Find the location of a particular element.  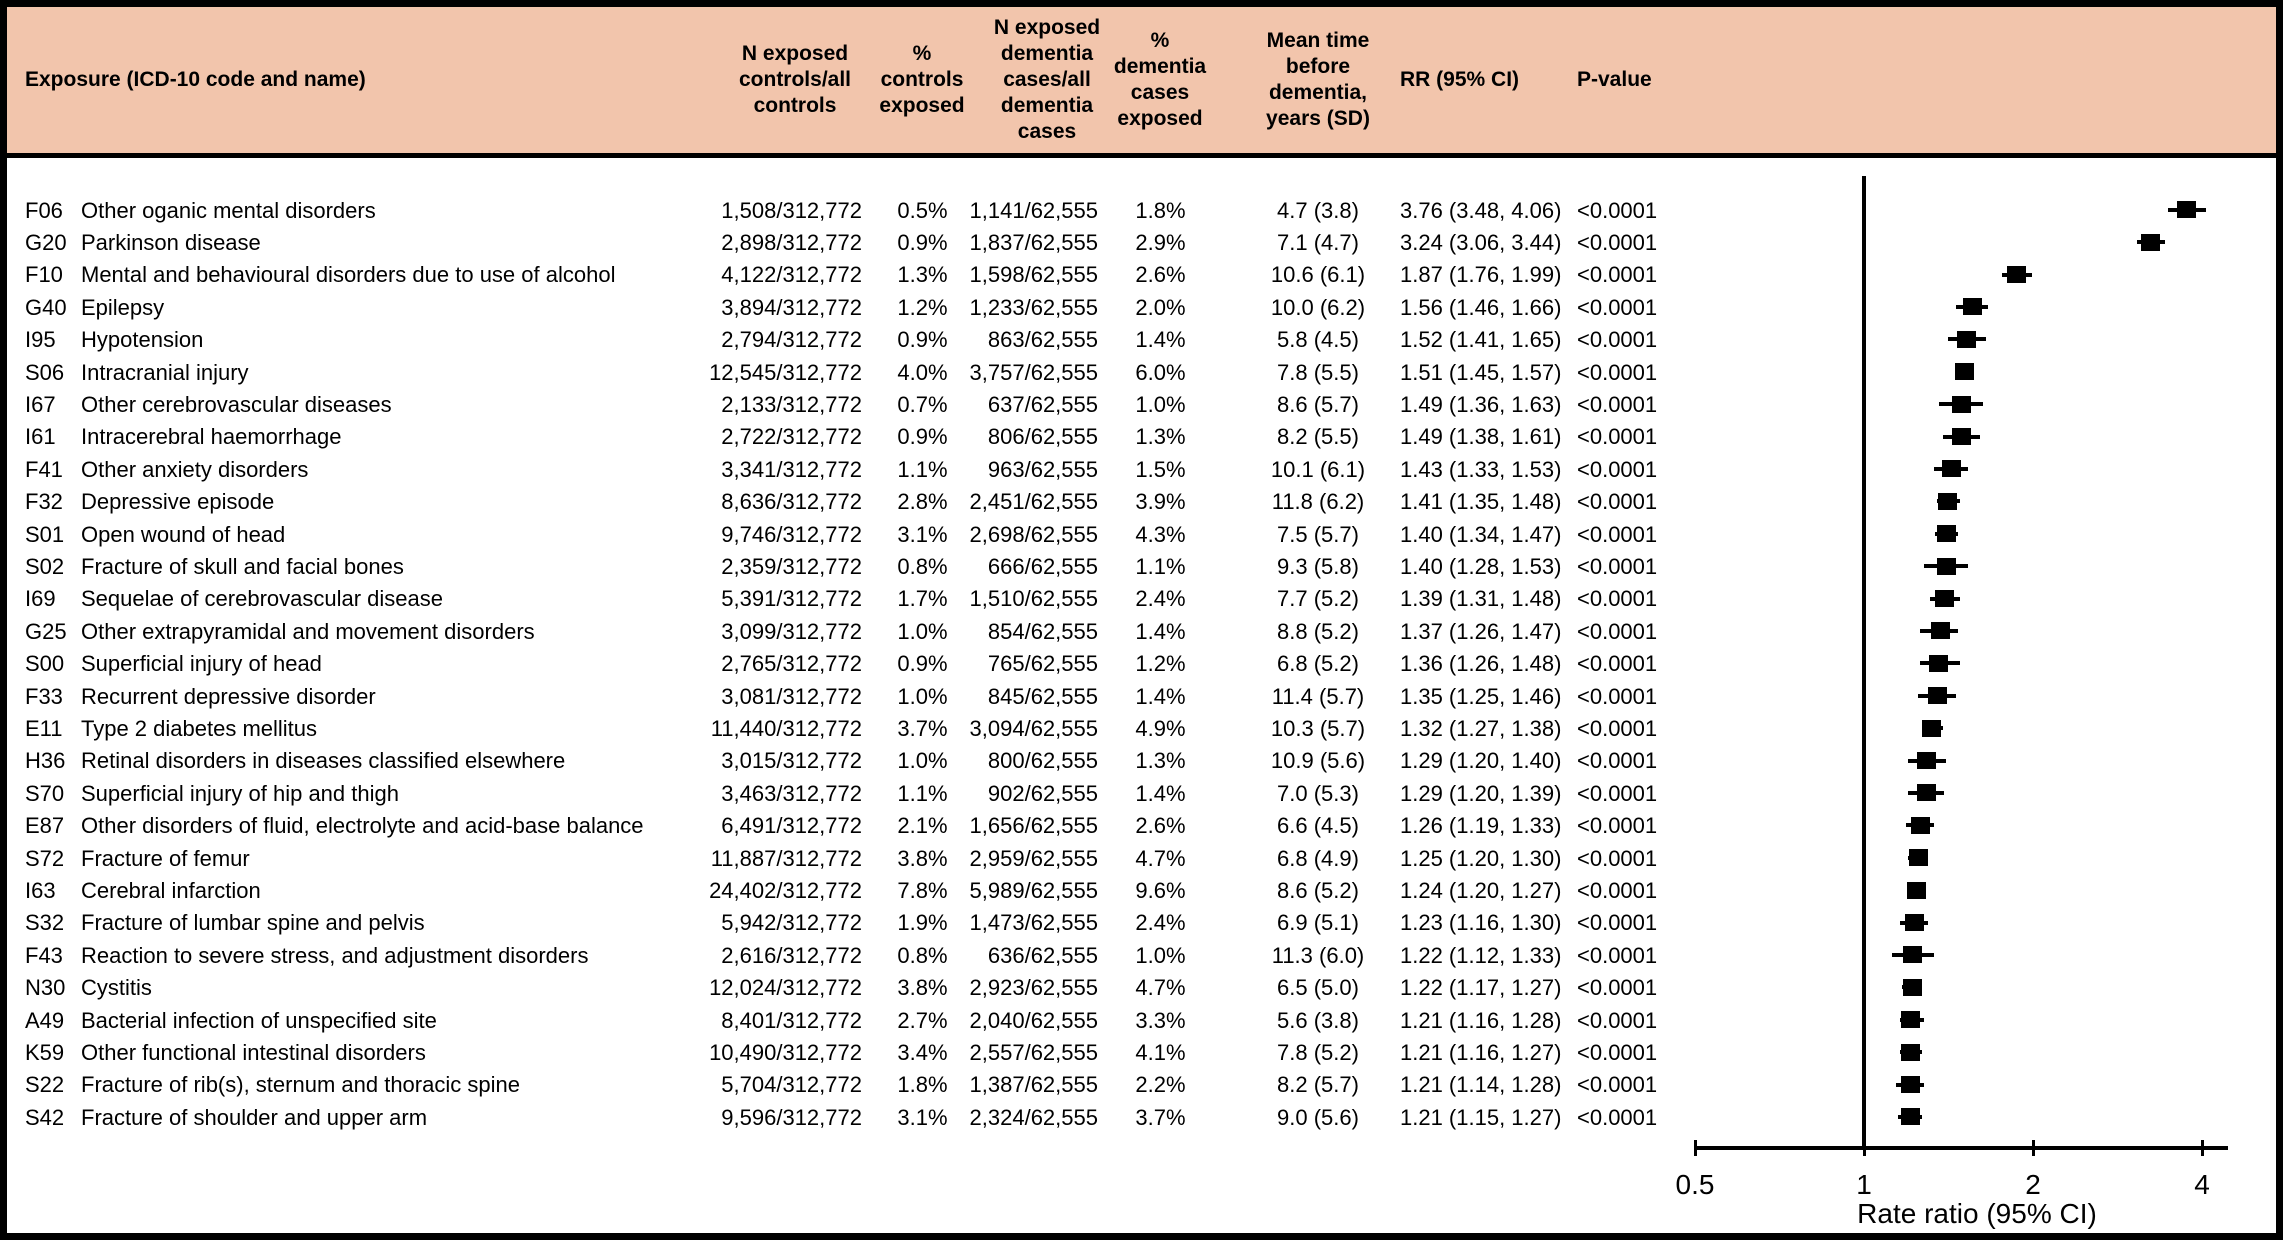

cell-n-exposed-cases: 636/62,555 is located at coordinates (1042, 955).